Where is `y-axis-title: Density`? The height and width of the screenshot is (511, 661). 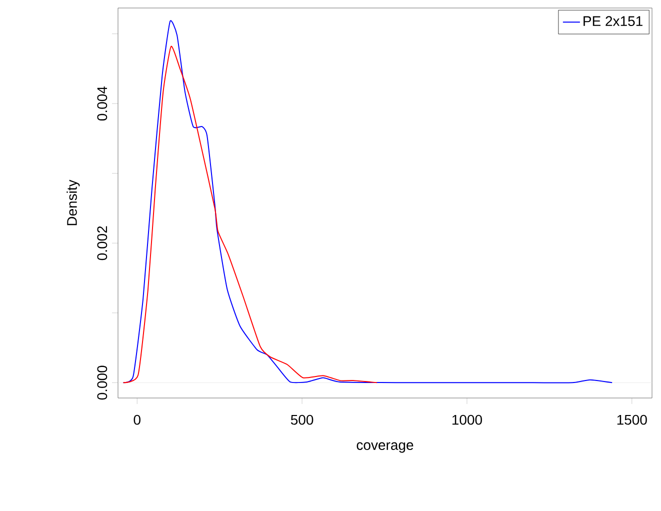
y-axis-title: Density is located at coordinates (73, 203).